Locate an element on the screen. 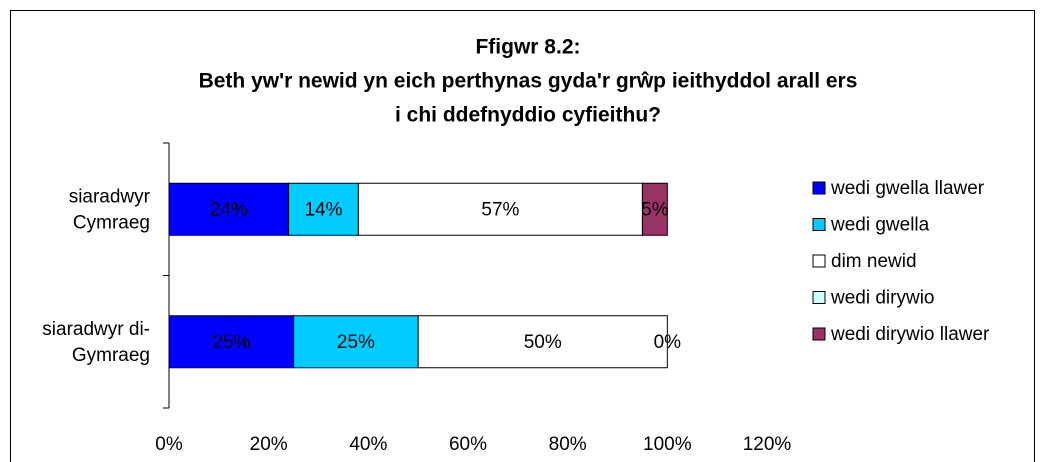 The image size is (1045, 462). y-tick-label: Cymraeg is located at coordinates (111, 222).